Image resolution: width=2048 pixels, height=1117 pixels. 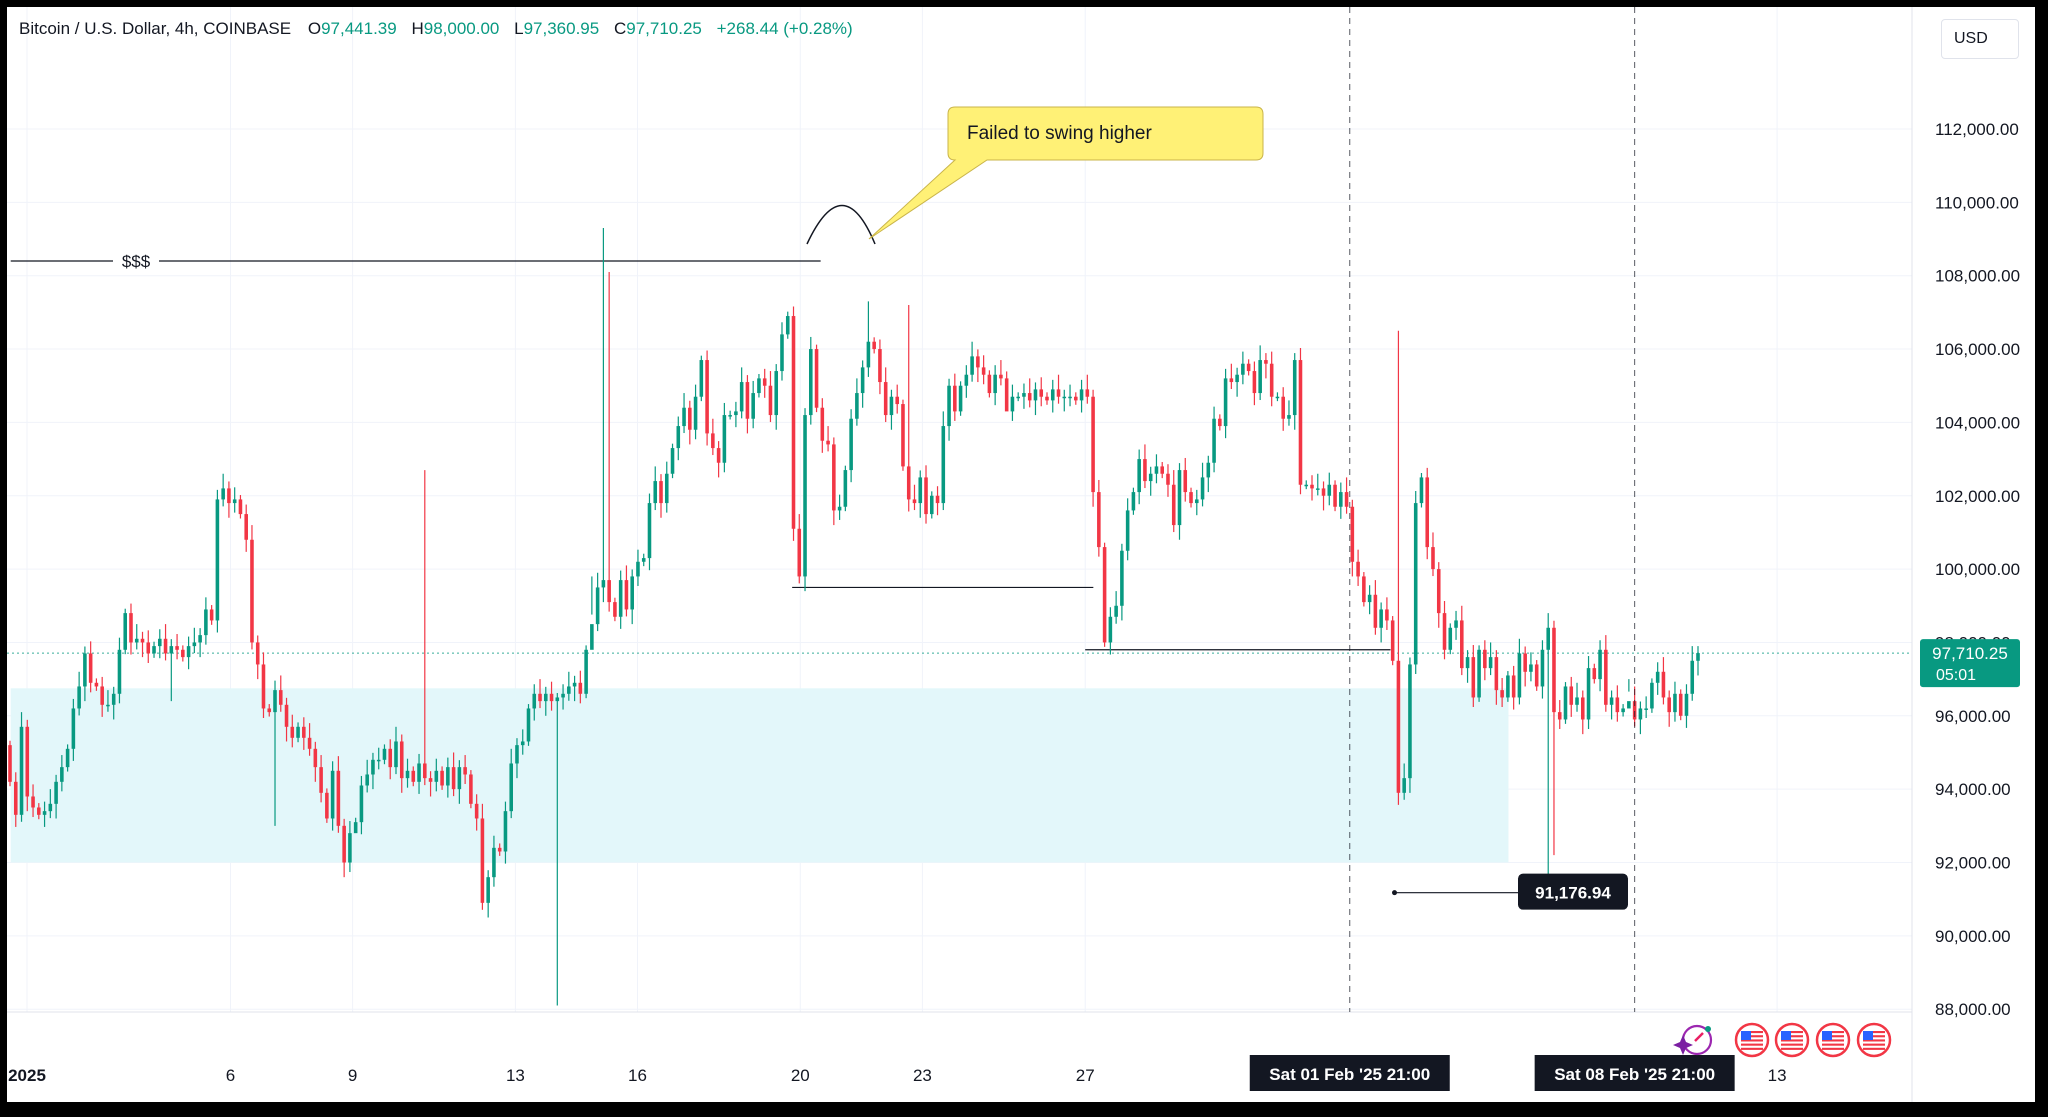 I want to click on flag-stripe, so click(x=1792, y=1036).